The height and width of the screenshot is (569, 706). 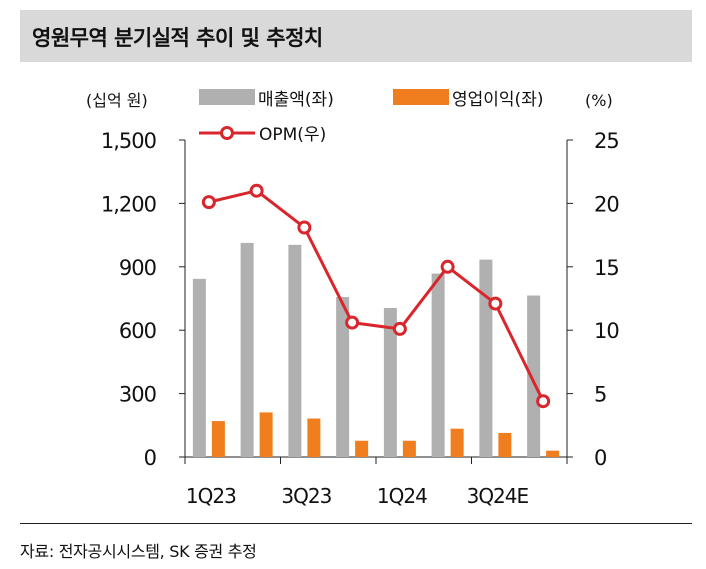 What do you see at coordinates (498, 496) in the screenshot?
I see `x-tick-label: 3Q24E` at bounding box center [498, 496].